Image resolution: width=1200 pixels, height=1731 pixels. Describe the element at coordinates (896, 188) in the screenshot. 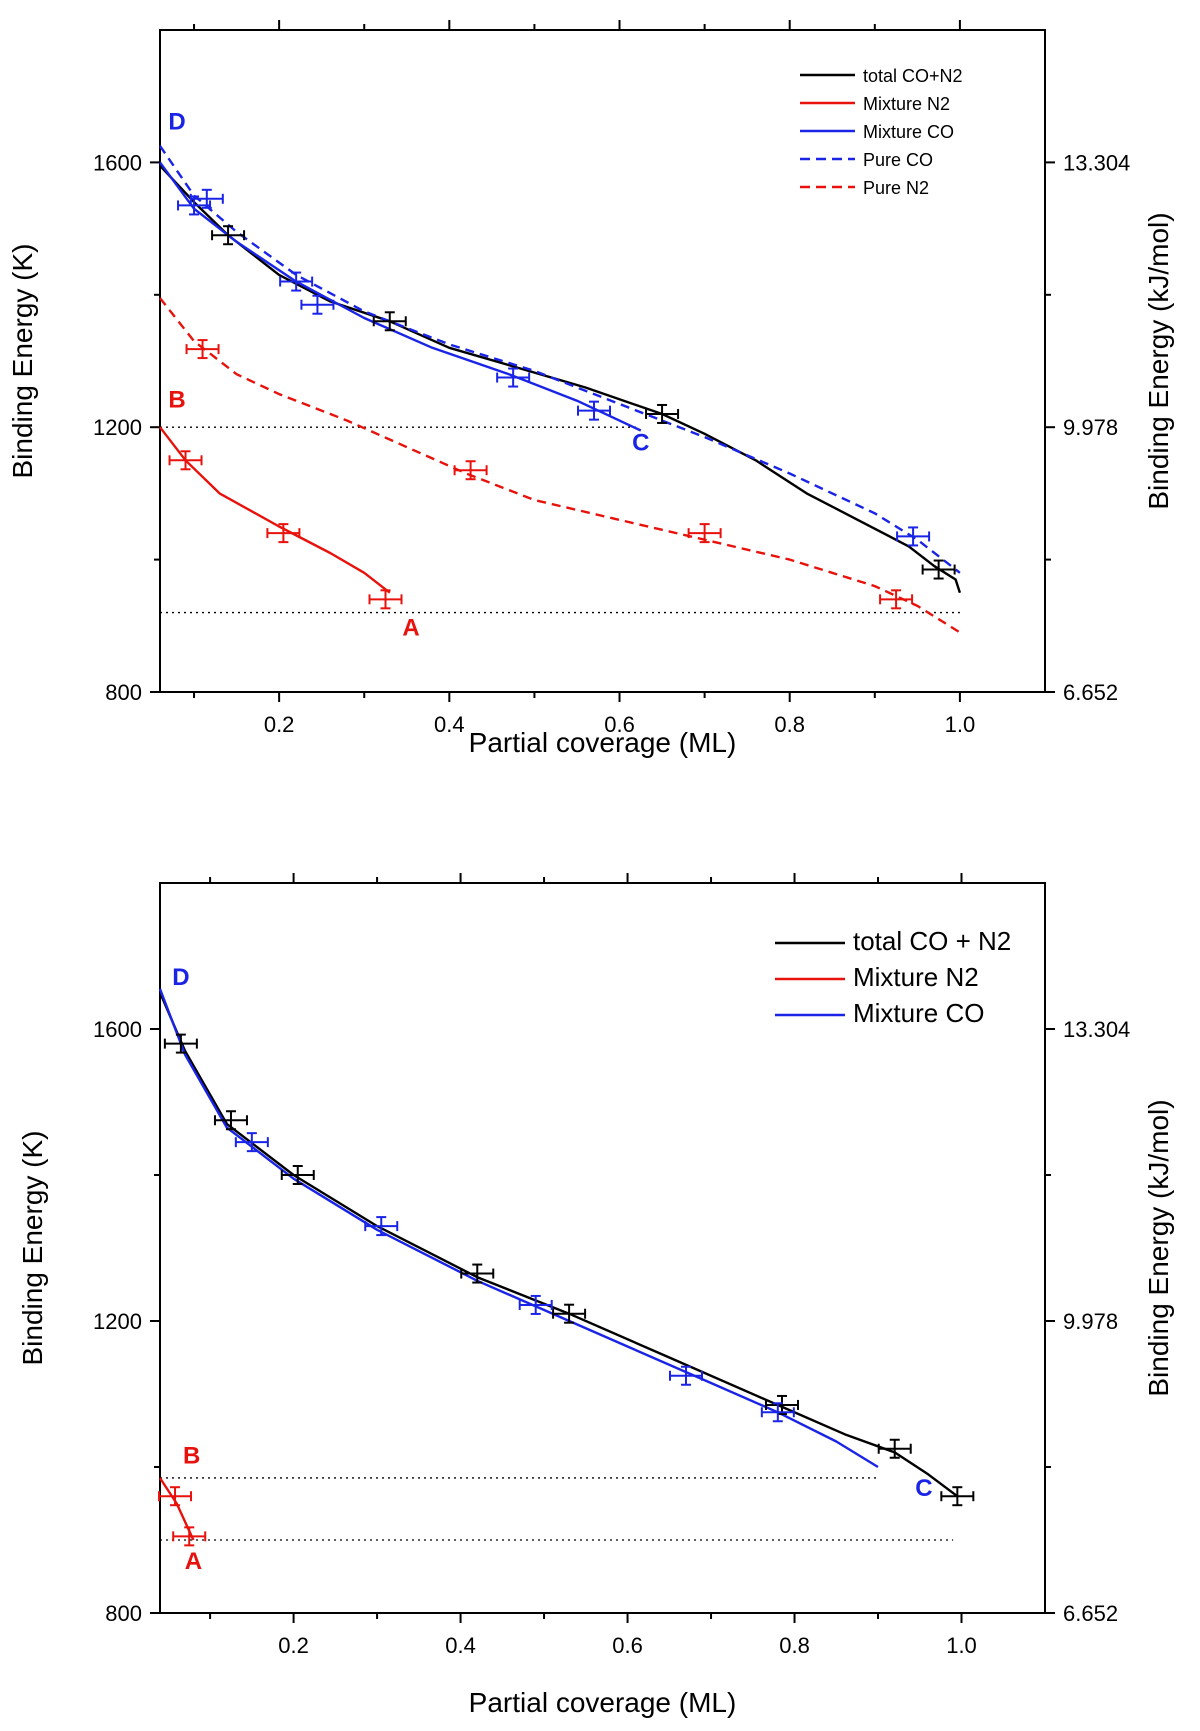

I see `legend-entry-4: Pure N2` at that location.